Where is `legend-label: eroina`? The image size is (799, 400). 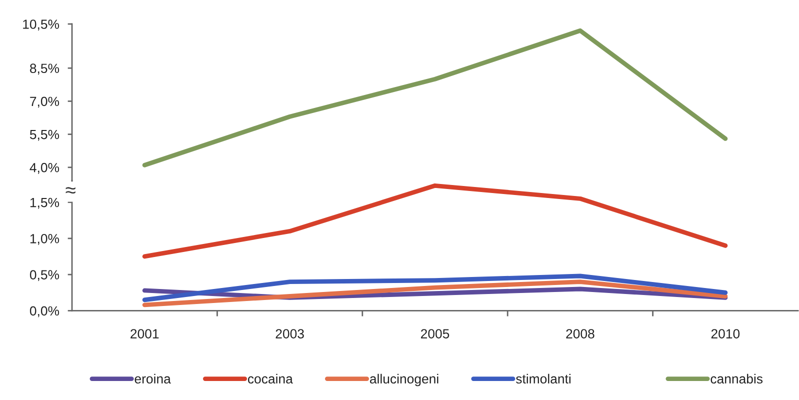 legend-label: eroina is located at coordinates (152, 379).